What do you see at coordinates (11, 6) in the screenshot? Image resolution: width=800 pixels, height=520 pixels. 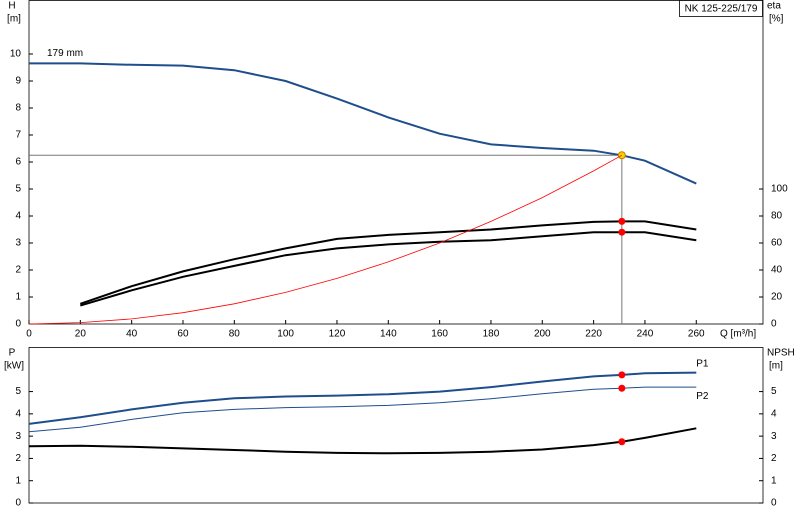 I see `y-axis-label: H` at bounding box center [11, 6].